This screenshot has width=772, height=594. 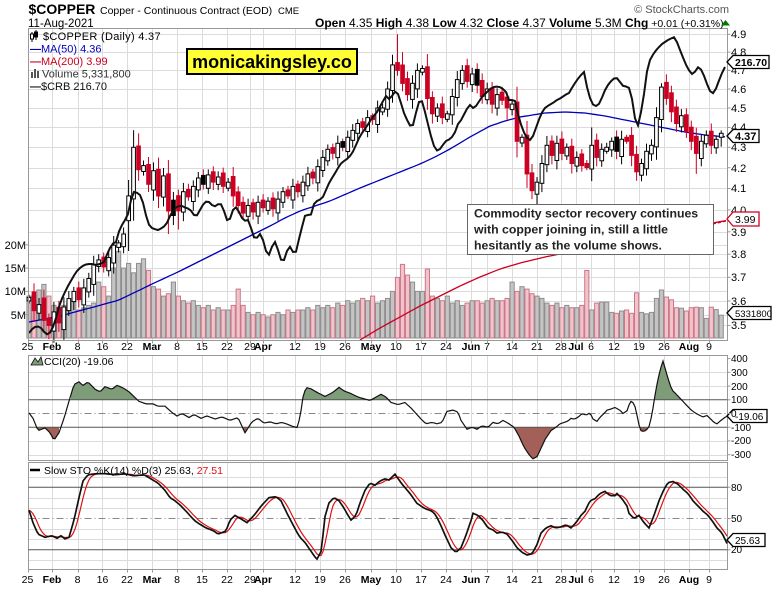 What do you see at coordinates (15, 269) in the screenshot?
I see `svg-text: 15M` at bounding box center [15, 269].